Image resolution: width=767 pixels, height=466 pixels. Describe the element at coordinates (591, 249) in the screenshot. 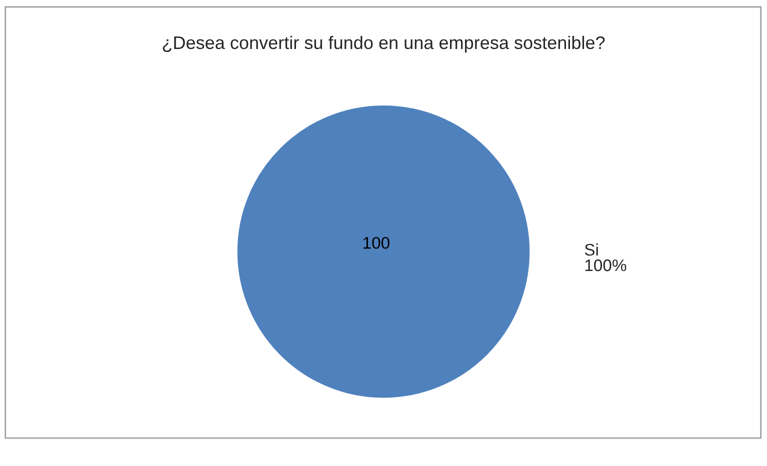

I see `slice-label: Si` at that location.